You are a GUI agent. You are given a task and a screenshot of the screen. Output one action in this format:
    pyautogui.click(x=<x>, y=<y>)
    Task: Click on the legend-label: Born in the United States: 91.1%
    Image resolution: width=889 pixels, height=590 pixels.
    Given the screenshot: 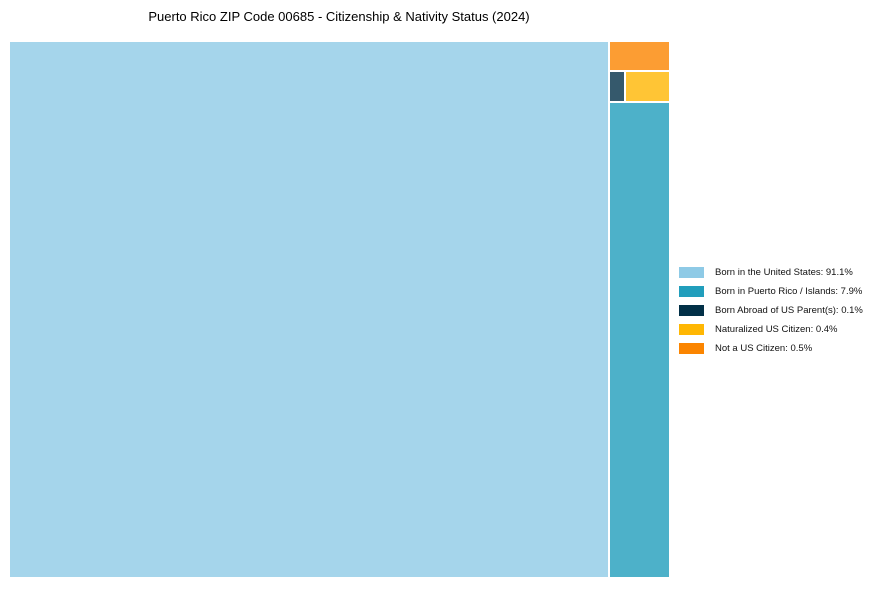 What is the action you would take?
    pyautogui.click(x=784, y=272)
    